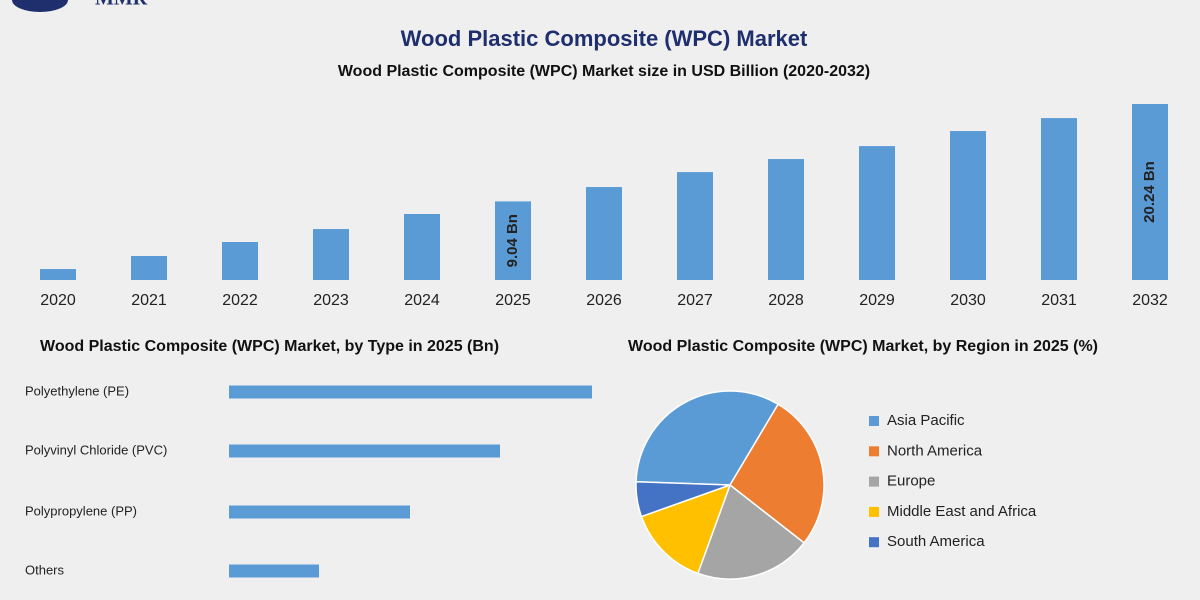 Image resolution: width=1200 pixels, height=600 pixels. I want to click on chart-title: Wood Plastic Composite (WPC) Market, so click(604, 38).